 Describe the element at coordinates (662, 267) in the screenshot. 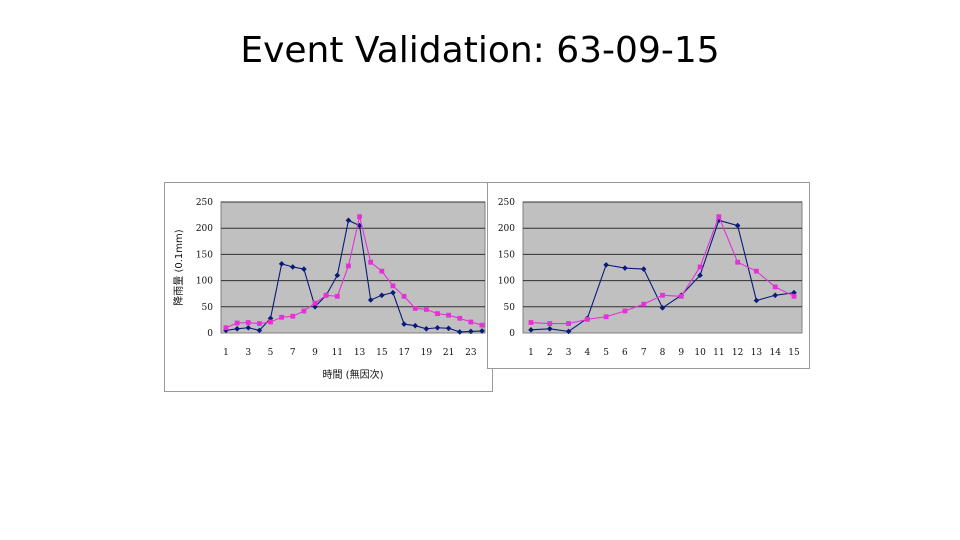

I see `right-chart-plot-area` at that location.